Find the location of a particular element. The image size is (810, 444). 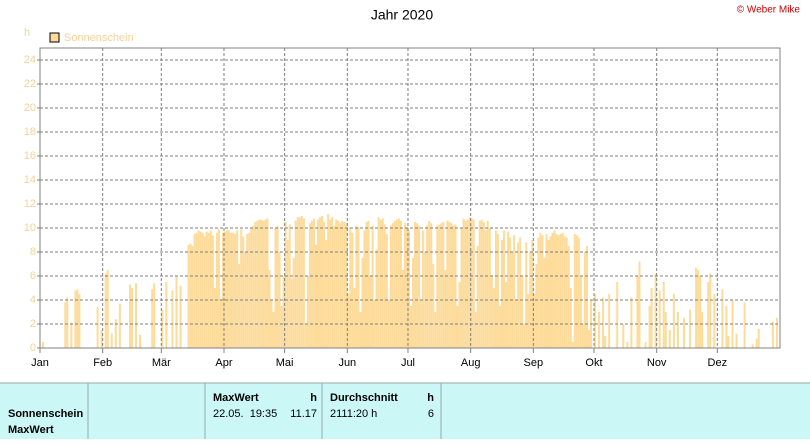

x-tick-label: Dez is located at coordinates (718, 363).